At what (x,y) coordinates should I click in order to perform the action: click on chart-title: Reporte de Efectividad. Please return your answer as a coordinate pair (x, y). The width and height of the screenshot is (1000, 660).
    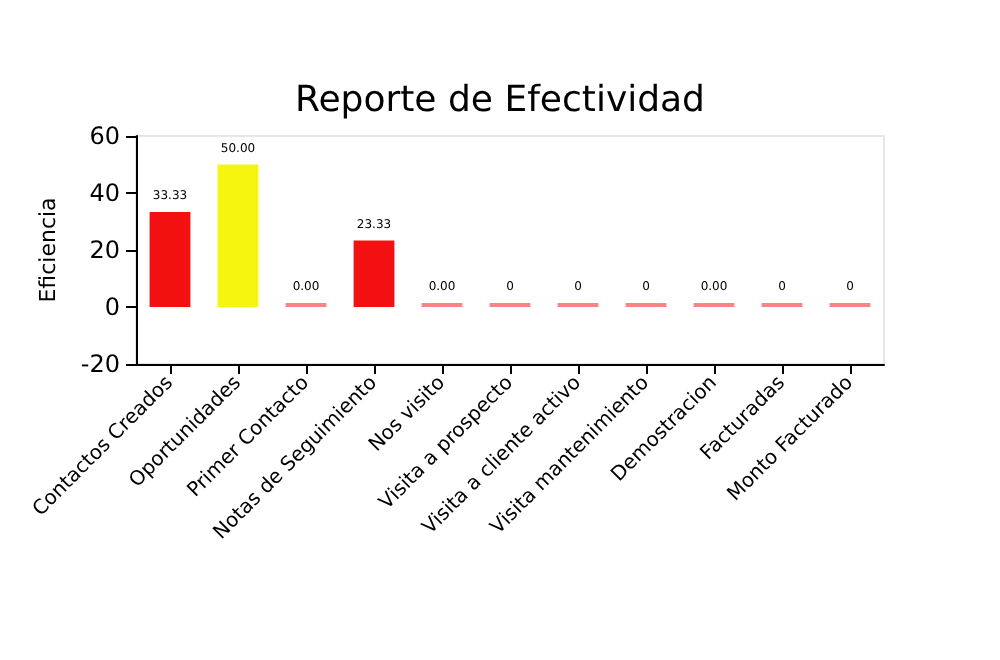
    Looking at the image, I should click on (500, 100).